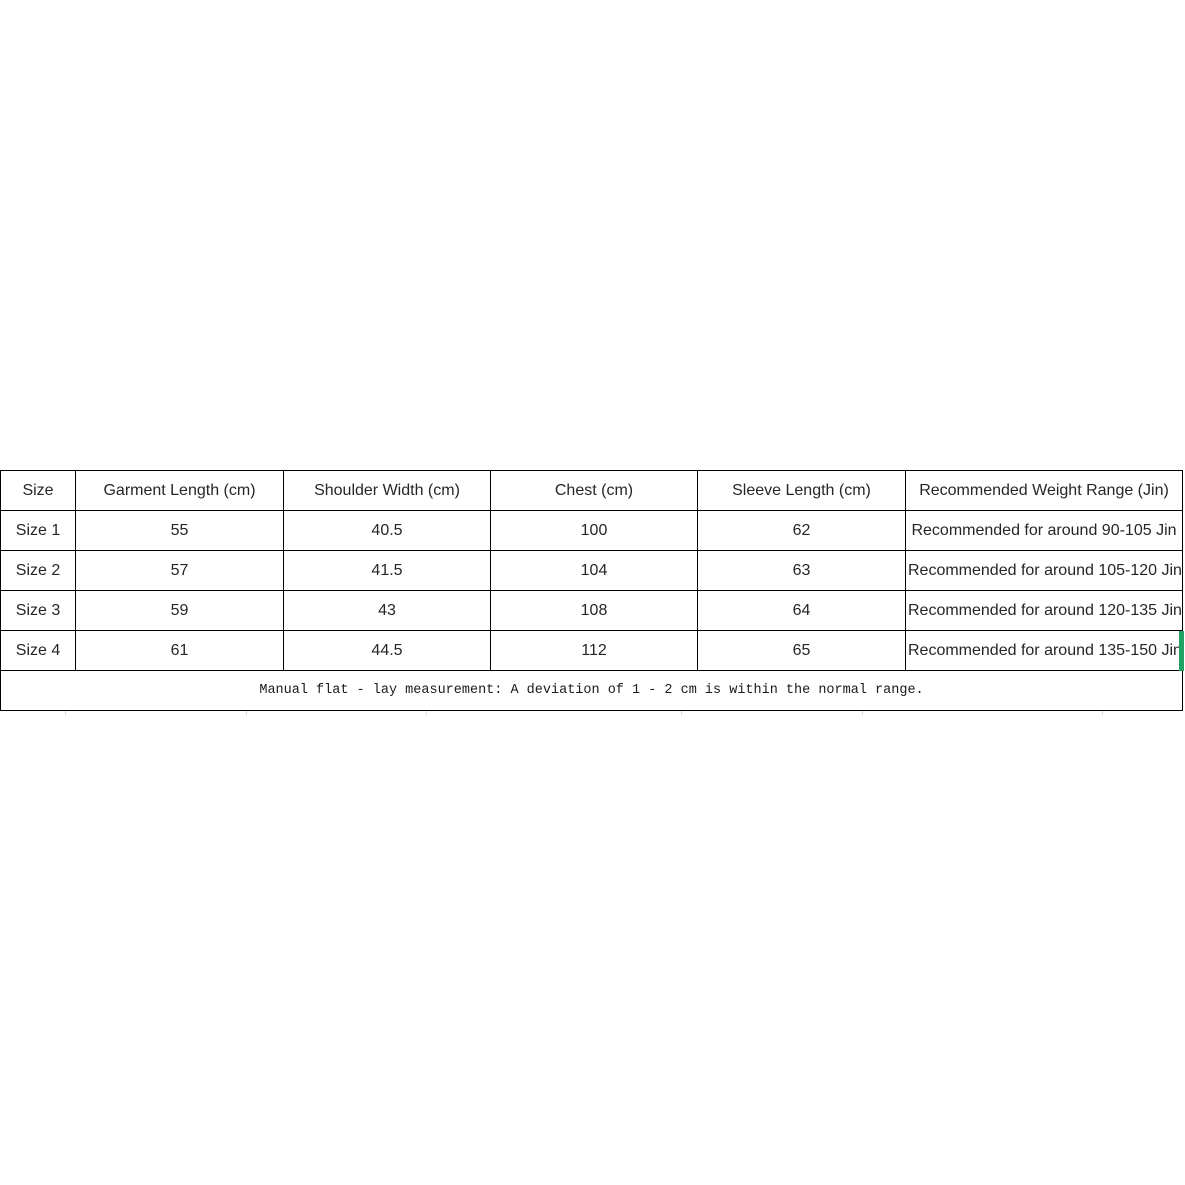  I want to click on cell-size: Size 2, so click(38, 570).